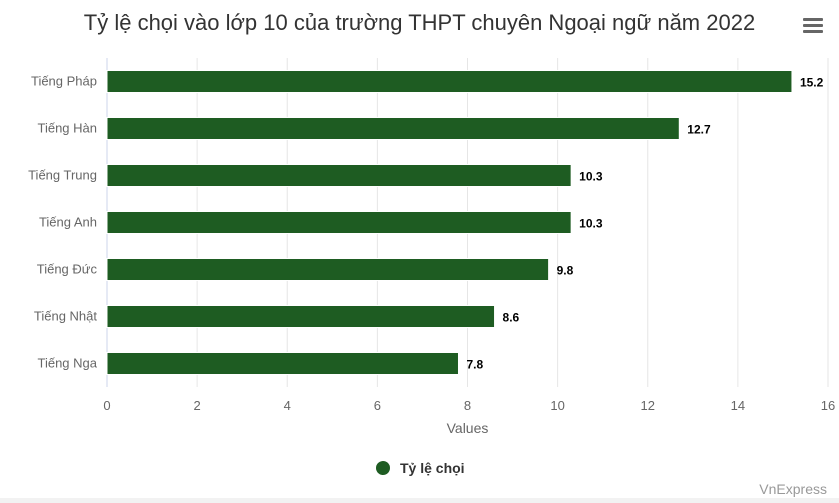 The height and width of the screenshot is (503, 839). What do you see at coordinates (68, 222) in the screenshot?
I see `y-category-label: Tiếng Anh` at bounding box center [68, 222].